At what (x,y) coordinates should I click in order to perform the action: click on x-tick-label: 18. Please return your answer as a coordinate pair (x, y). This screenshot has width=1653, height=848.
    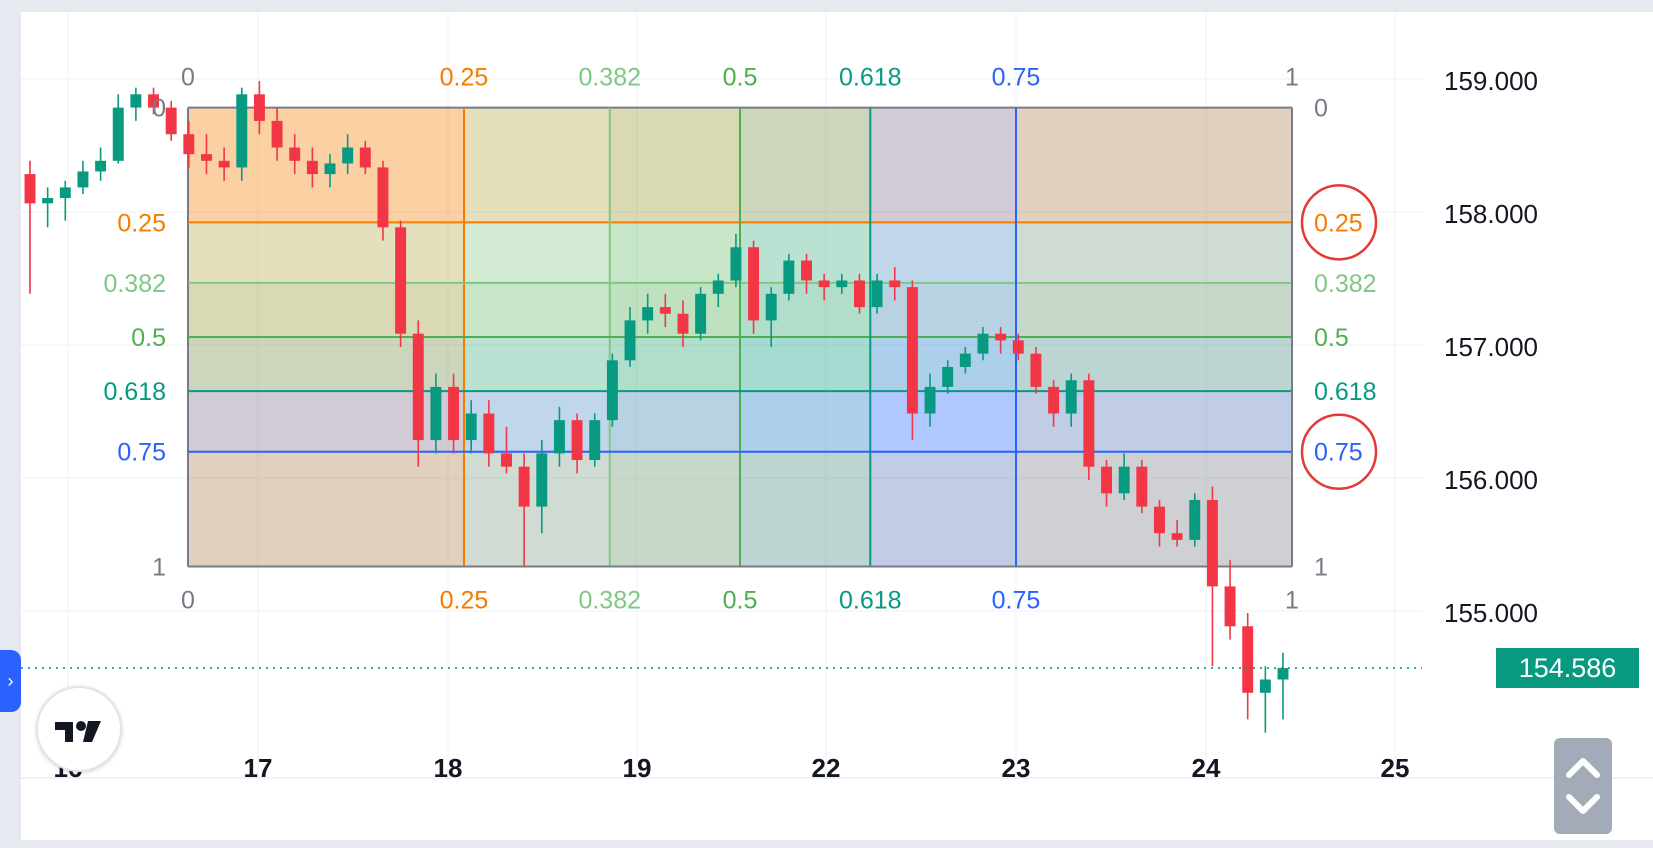
    Looking at the image, I should click on (448, 768).